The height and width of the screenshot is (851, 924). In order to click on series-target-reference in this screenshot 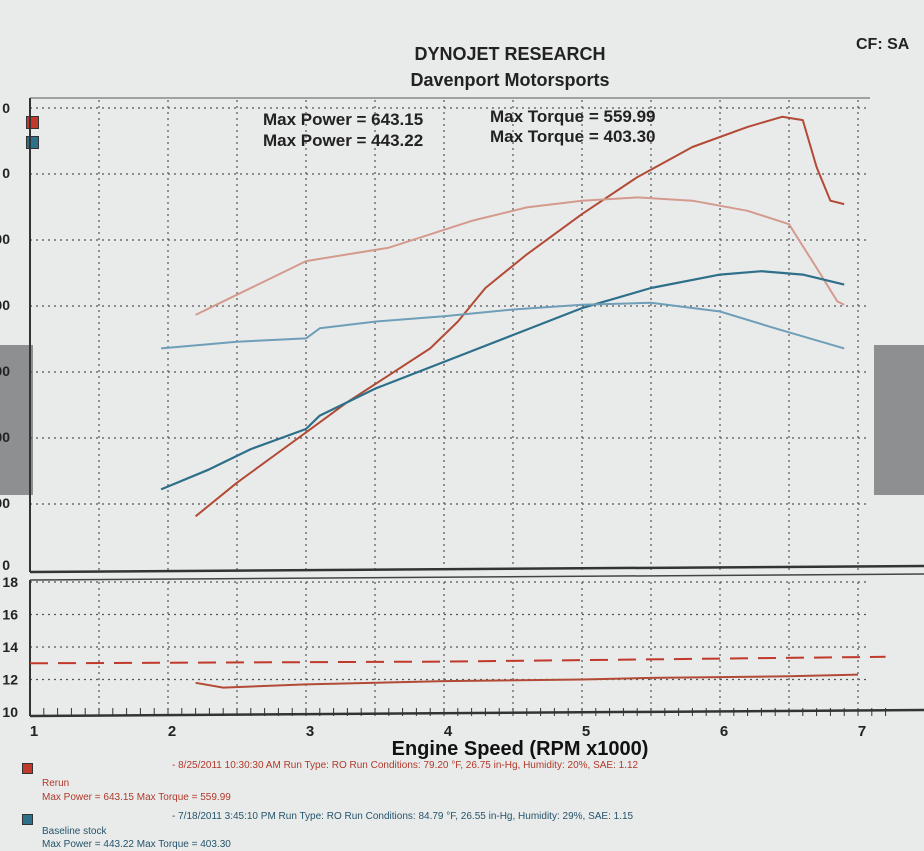, I will do `click(457, 660)`.